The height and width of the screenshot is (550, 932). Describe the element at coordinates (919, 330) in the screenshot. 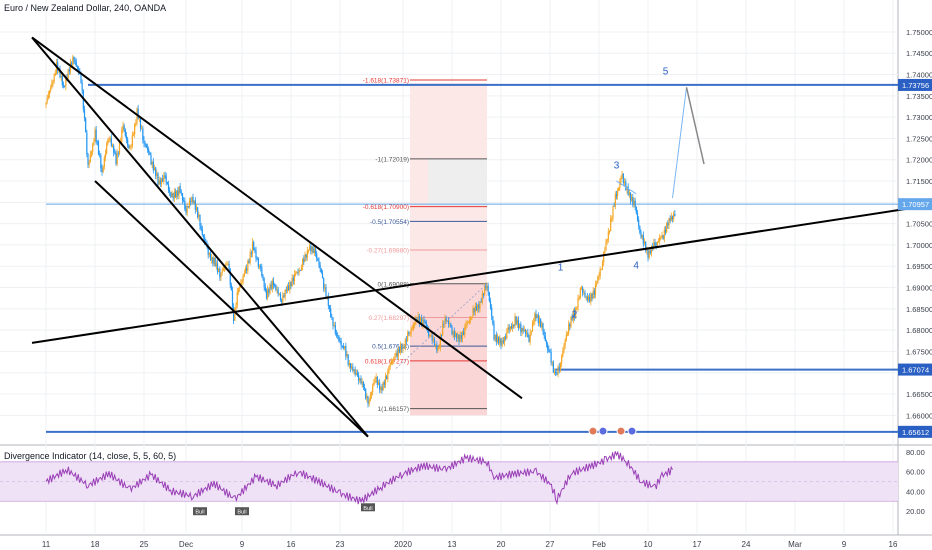

I see `price-tick-label: 1.68000` at that location.